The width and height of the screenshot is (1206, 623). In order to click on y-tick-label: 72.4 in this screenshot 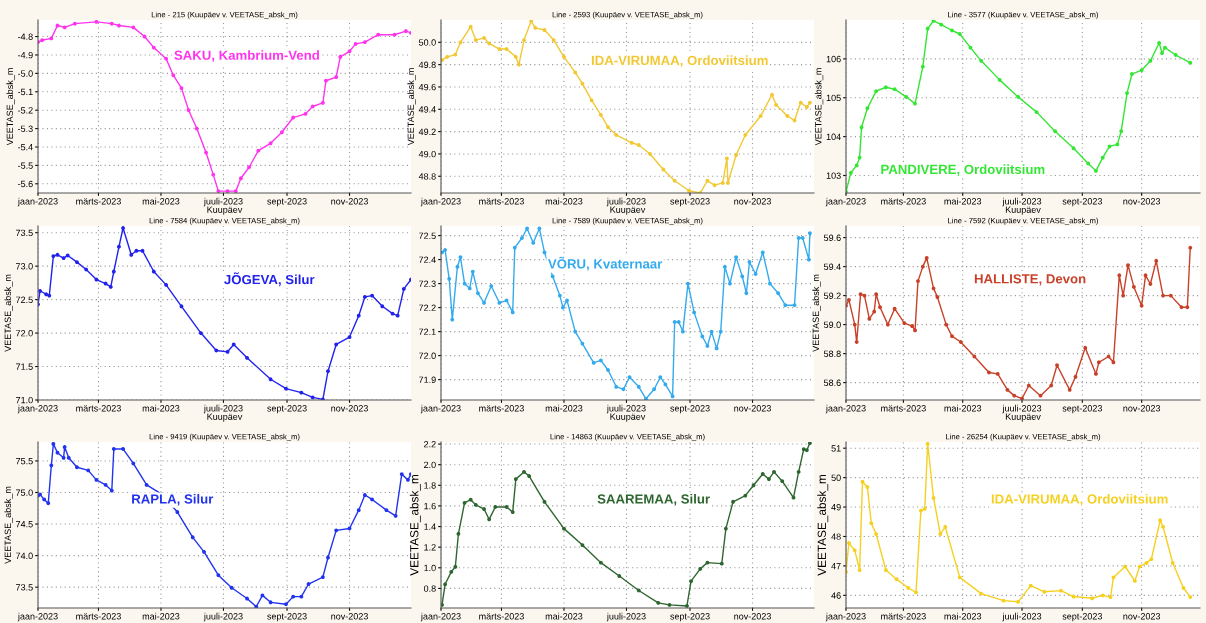, I will do `click(427, 259)`.